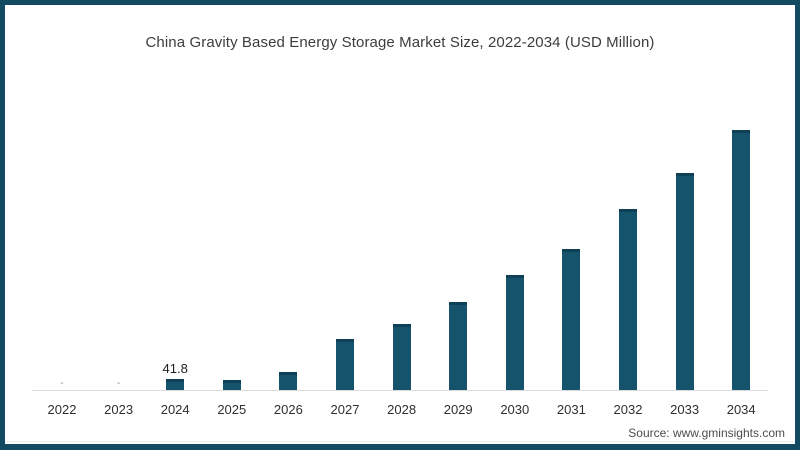  I want to click on bar-2024, so click(175, 384).